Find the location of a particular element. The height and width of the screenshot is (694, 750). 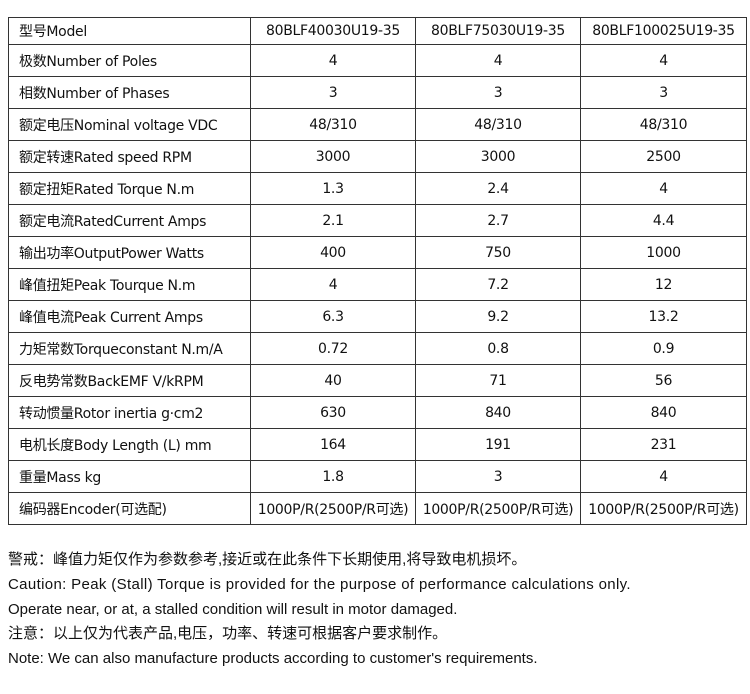

model-name: 80BLF40030U19-35 is located at coordinates (333, 31).